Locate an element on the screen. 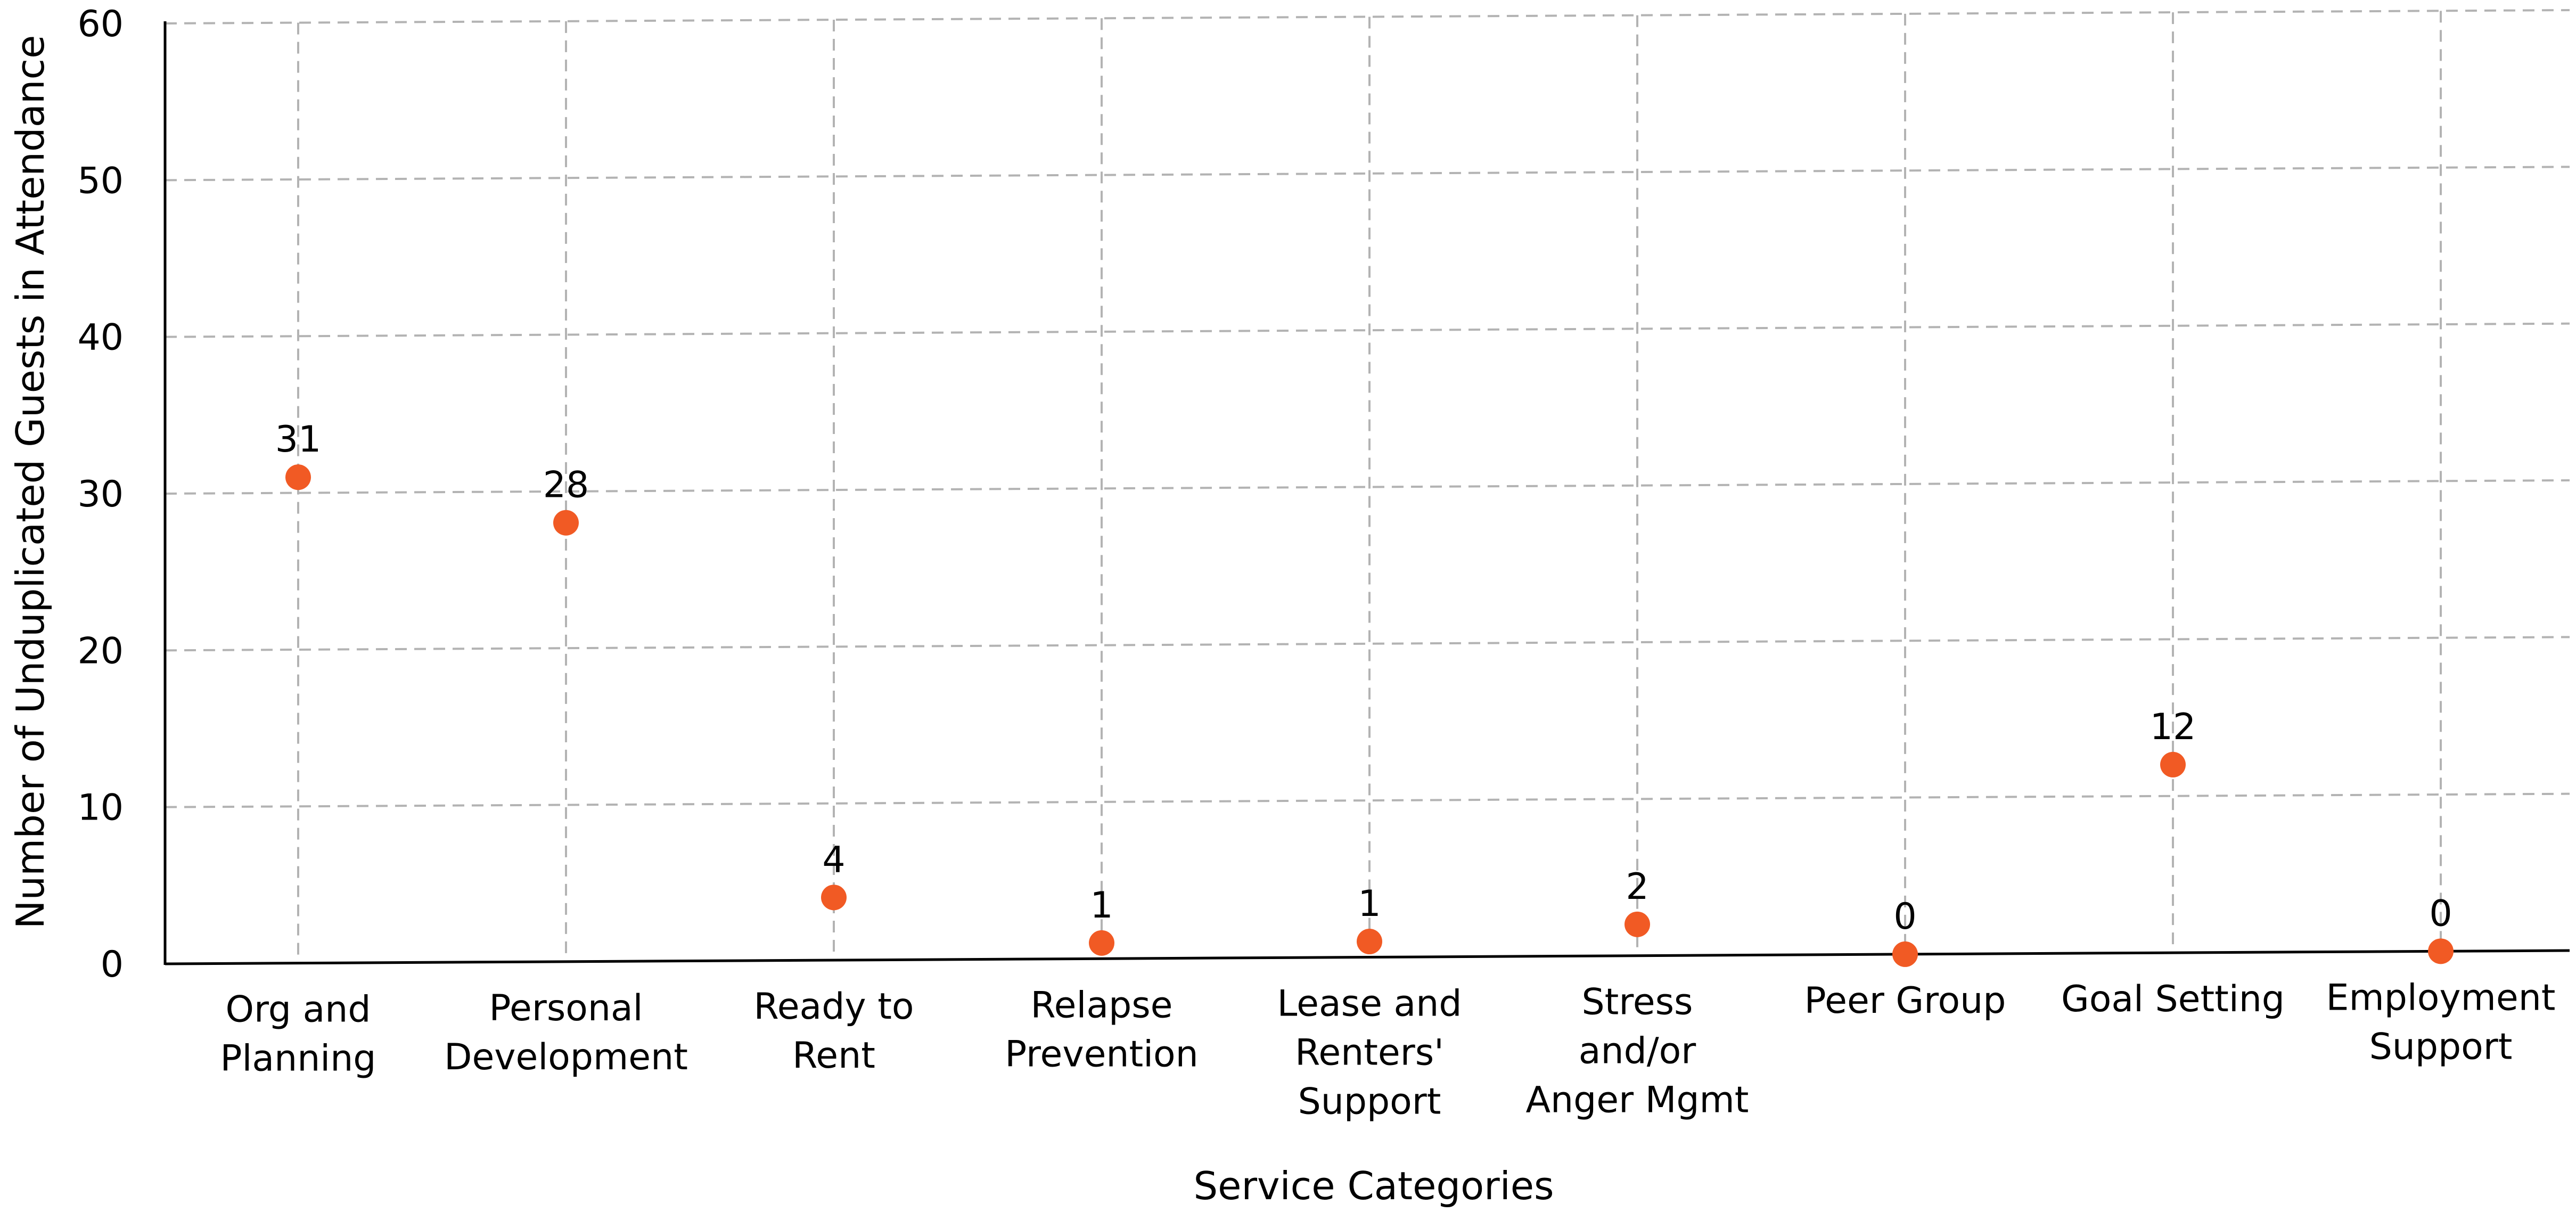  x-category-label-line: Renters' is located at coordinates (1369, 1052).